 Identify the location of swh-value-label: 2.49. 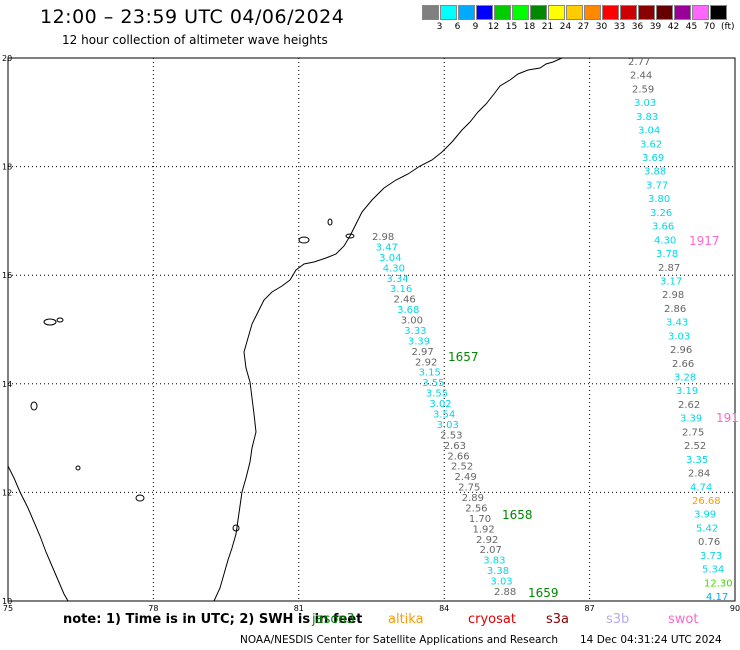
(466, 477).